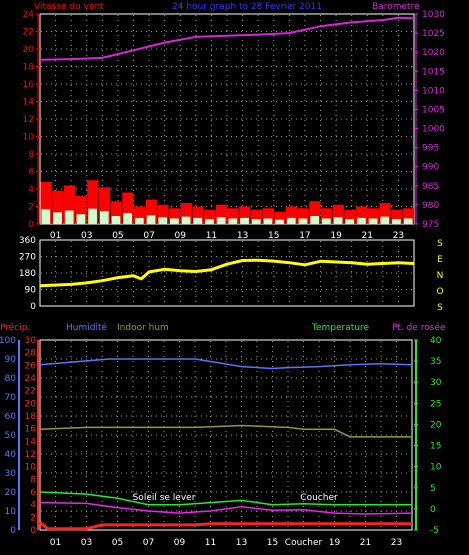  Describe the element at coordinates (272, 543) in the screenshot. I see `hour-tick: 15` at that location.